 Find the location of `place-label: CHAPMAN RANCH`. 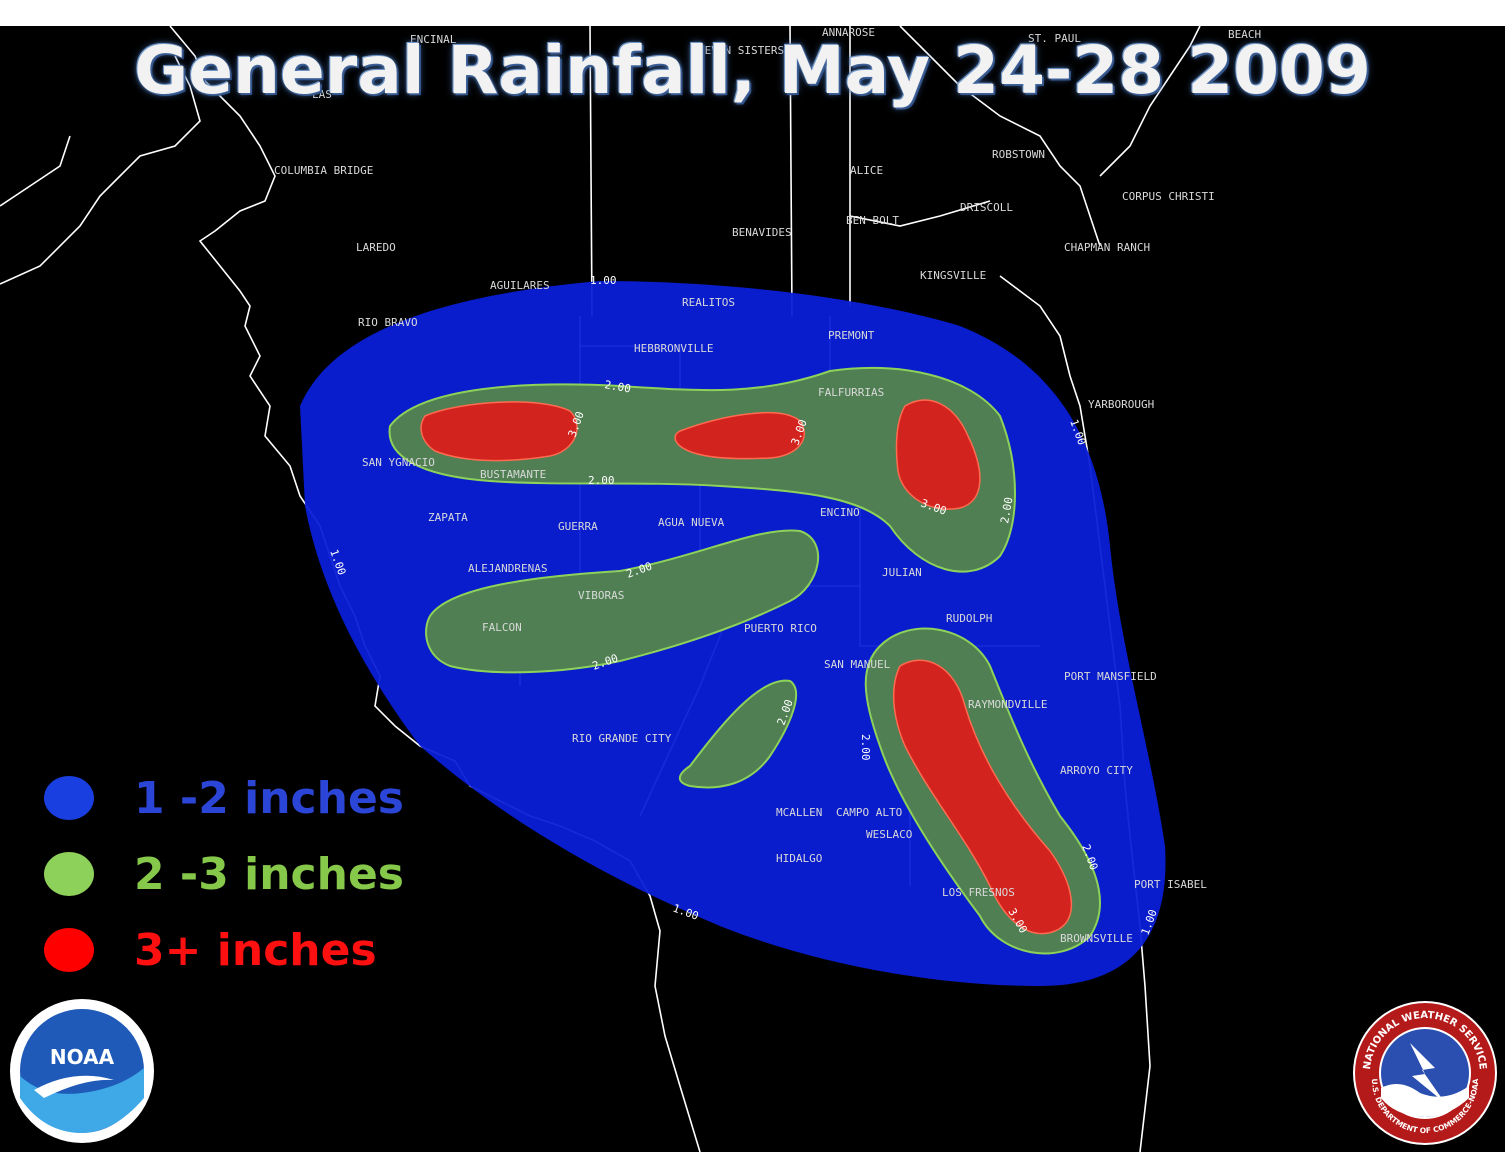

place-label: CHAPMAN RANCH is located at coordinates (1107, 247).